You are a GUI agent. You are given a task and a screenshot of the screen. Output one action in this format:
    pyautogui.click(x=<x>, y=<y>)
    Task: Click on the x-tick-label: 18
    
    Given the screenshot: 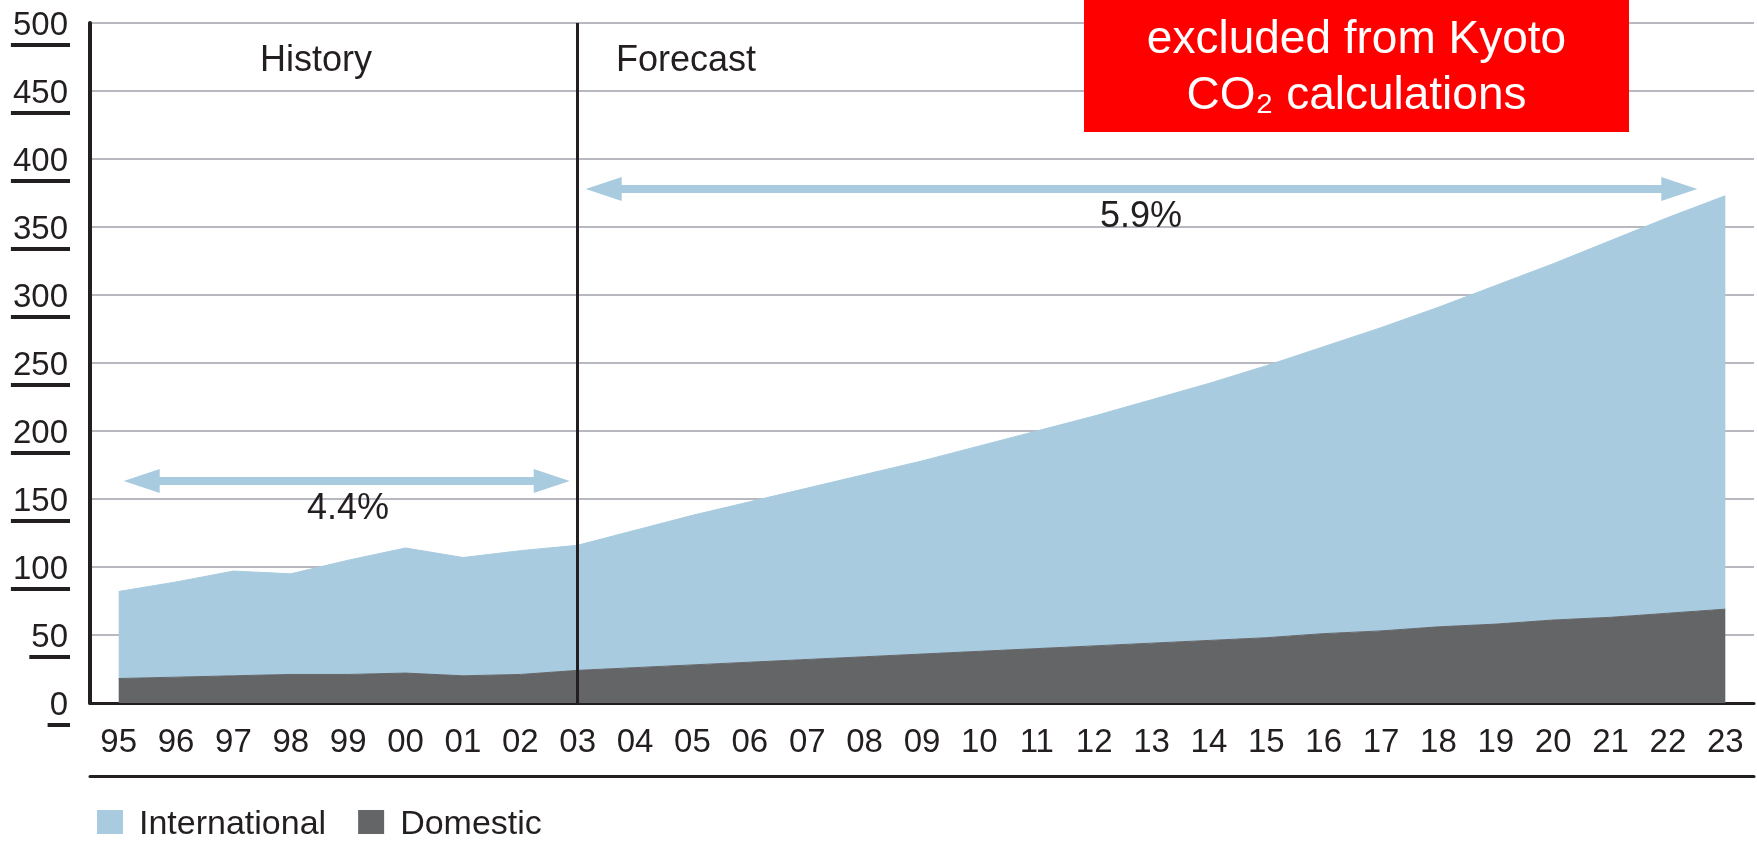 What is the action you would take?
    pyautogui.click(x=1438, y=740)
    